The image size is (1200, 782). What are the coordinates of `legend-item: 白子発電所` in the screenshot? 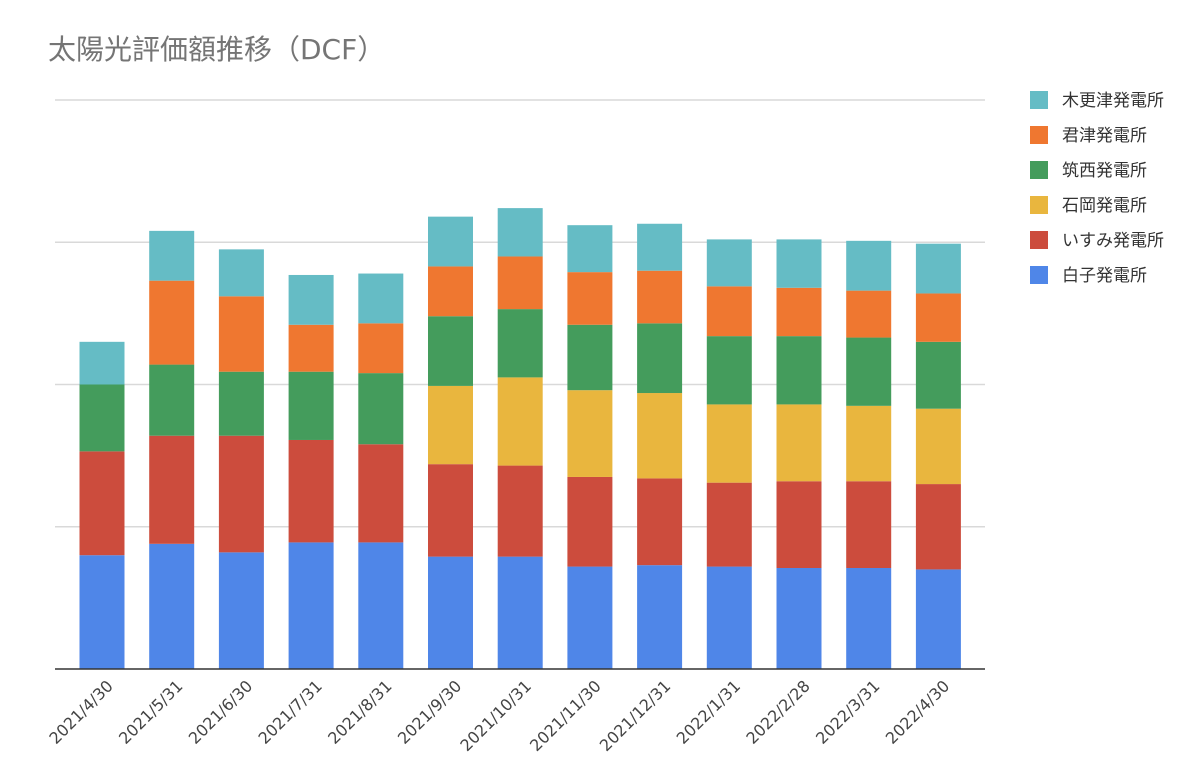 It's located at (1088, 276).